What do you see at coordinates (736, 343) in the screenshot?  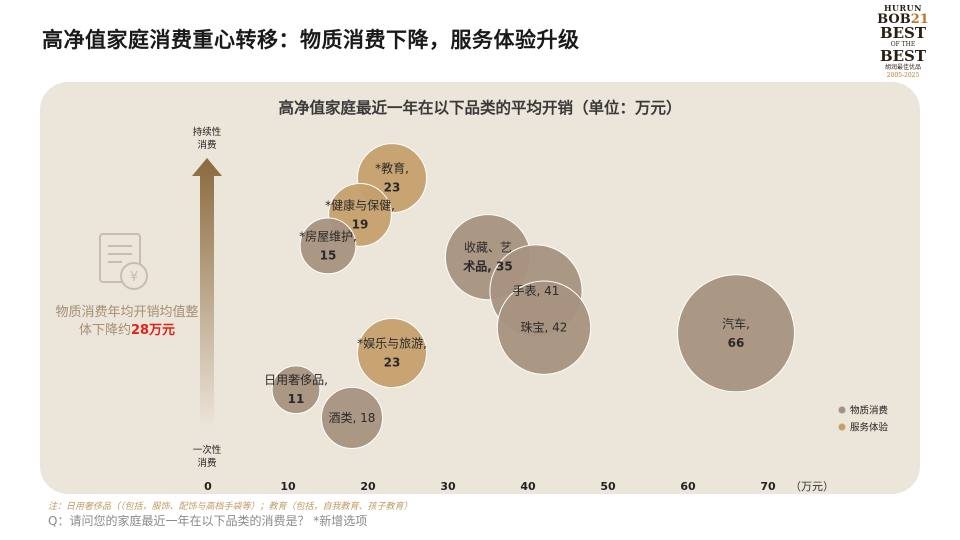 I see `bubble-label: 66` at bounding box center [736, 343].